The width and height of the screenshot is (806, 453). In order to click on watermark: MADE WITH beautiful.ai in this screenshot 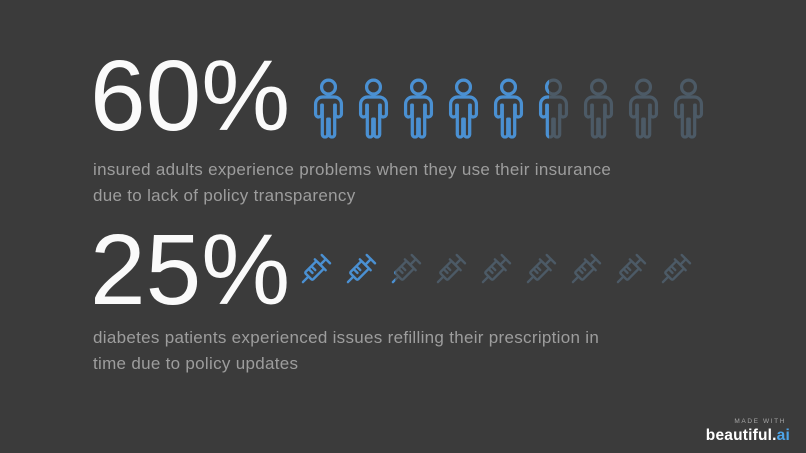, I will do `click(748, 431)`.